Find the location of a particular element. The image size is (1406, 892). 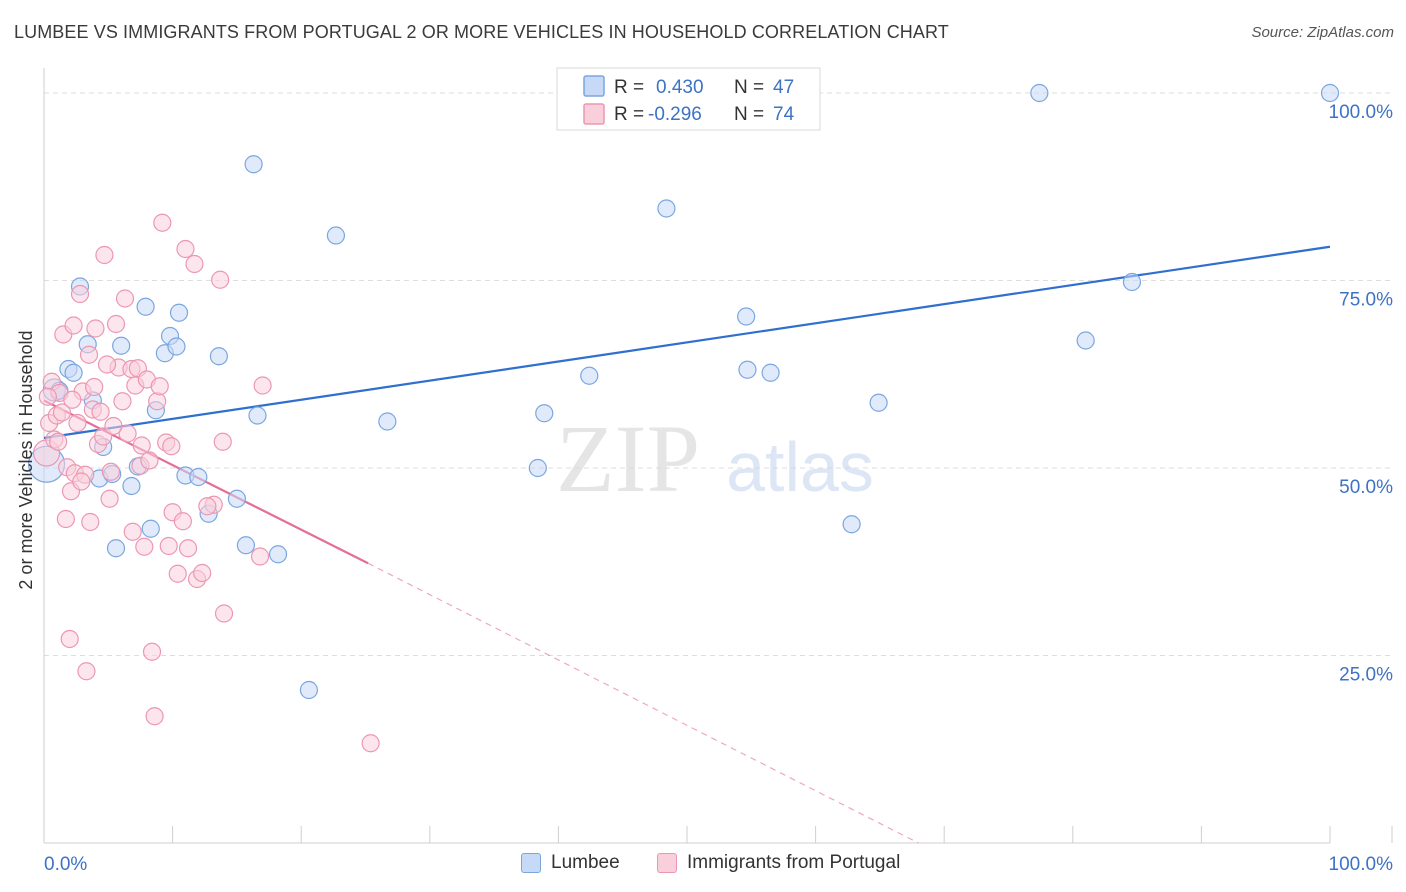

y-tick-label: 25.0% is located at coordinates (1366, 675).